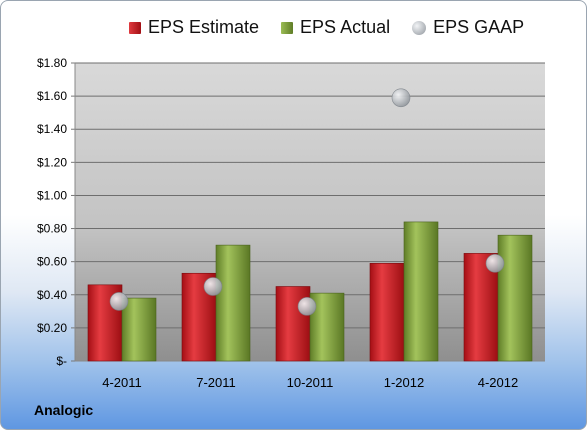  Describe the element at coordinates (310, 382) in the screenshot. I see `x-category-label: 10-2011` at that location.